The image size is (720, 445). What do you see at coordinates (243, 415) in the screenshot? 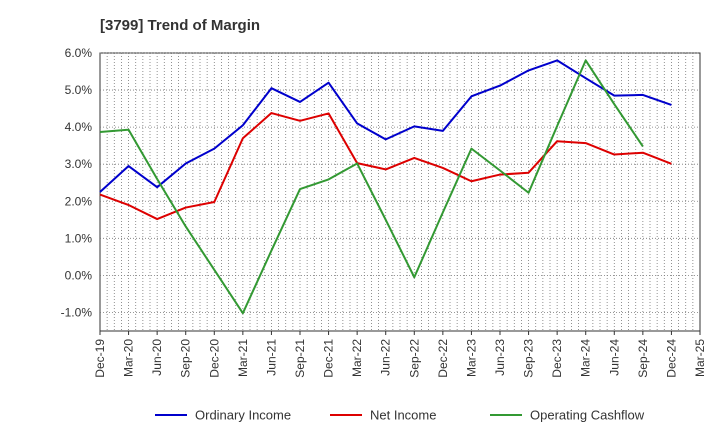
I see `legend-label-ordinary-income: Ordinary Income` at bounding box center [243, 415].